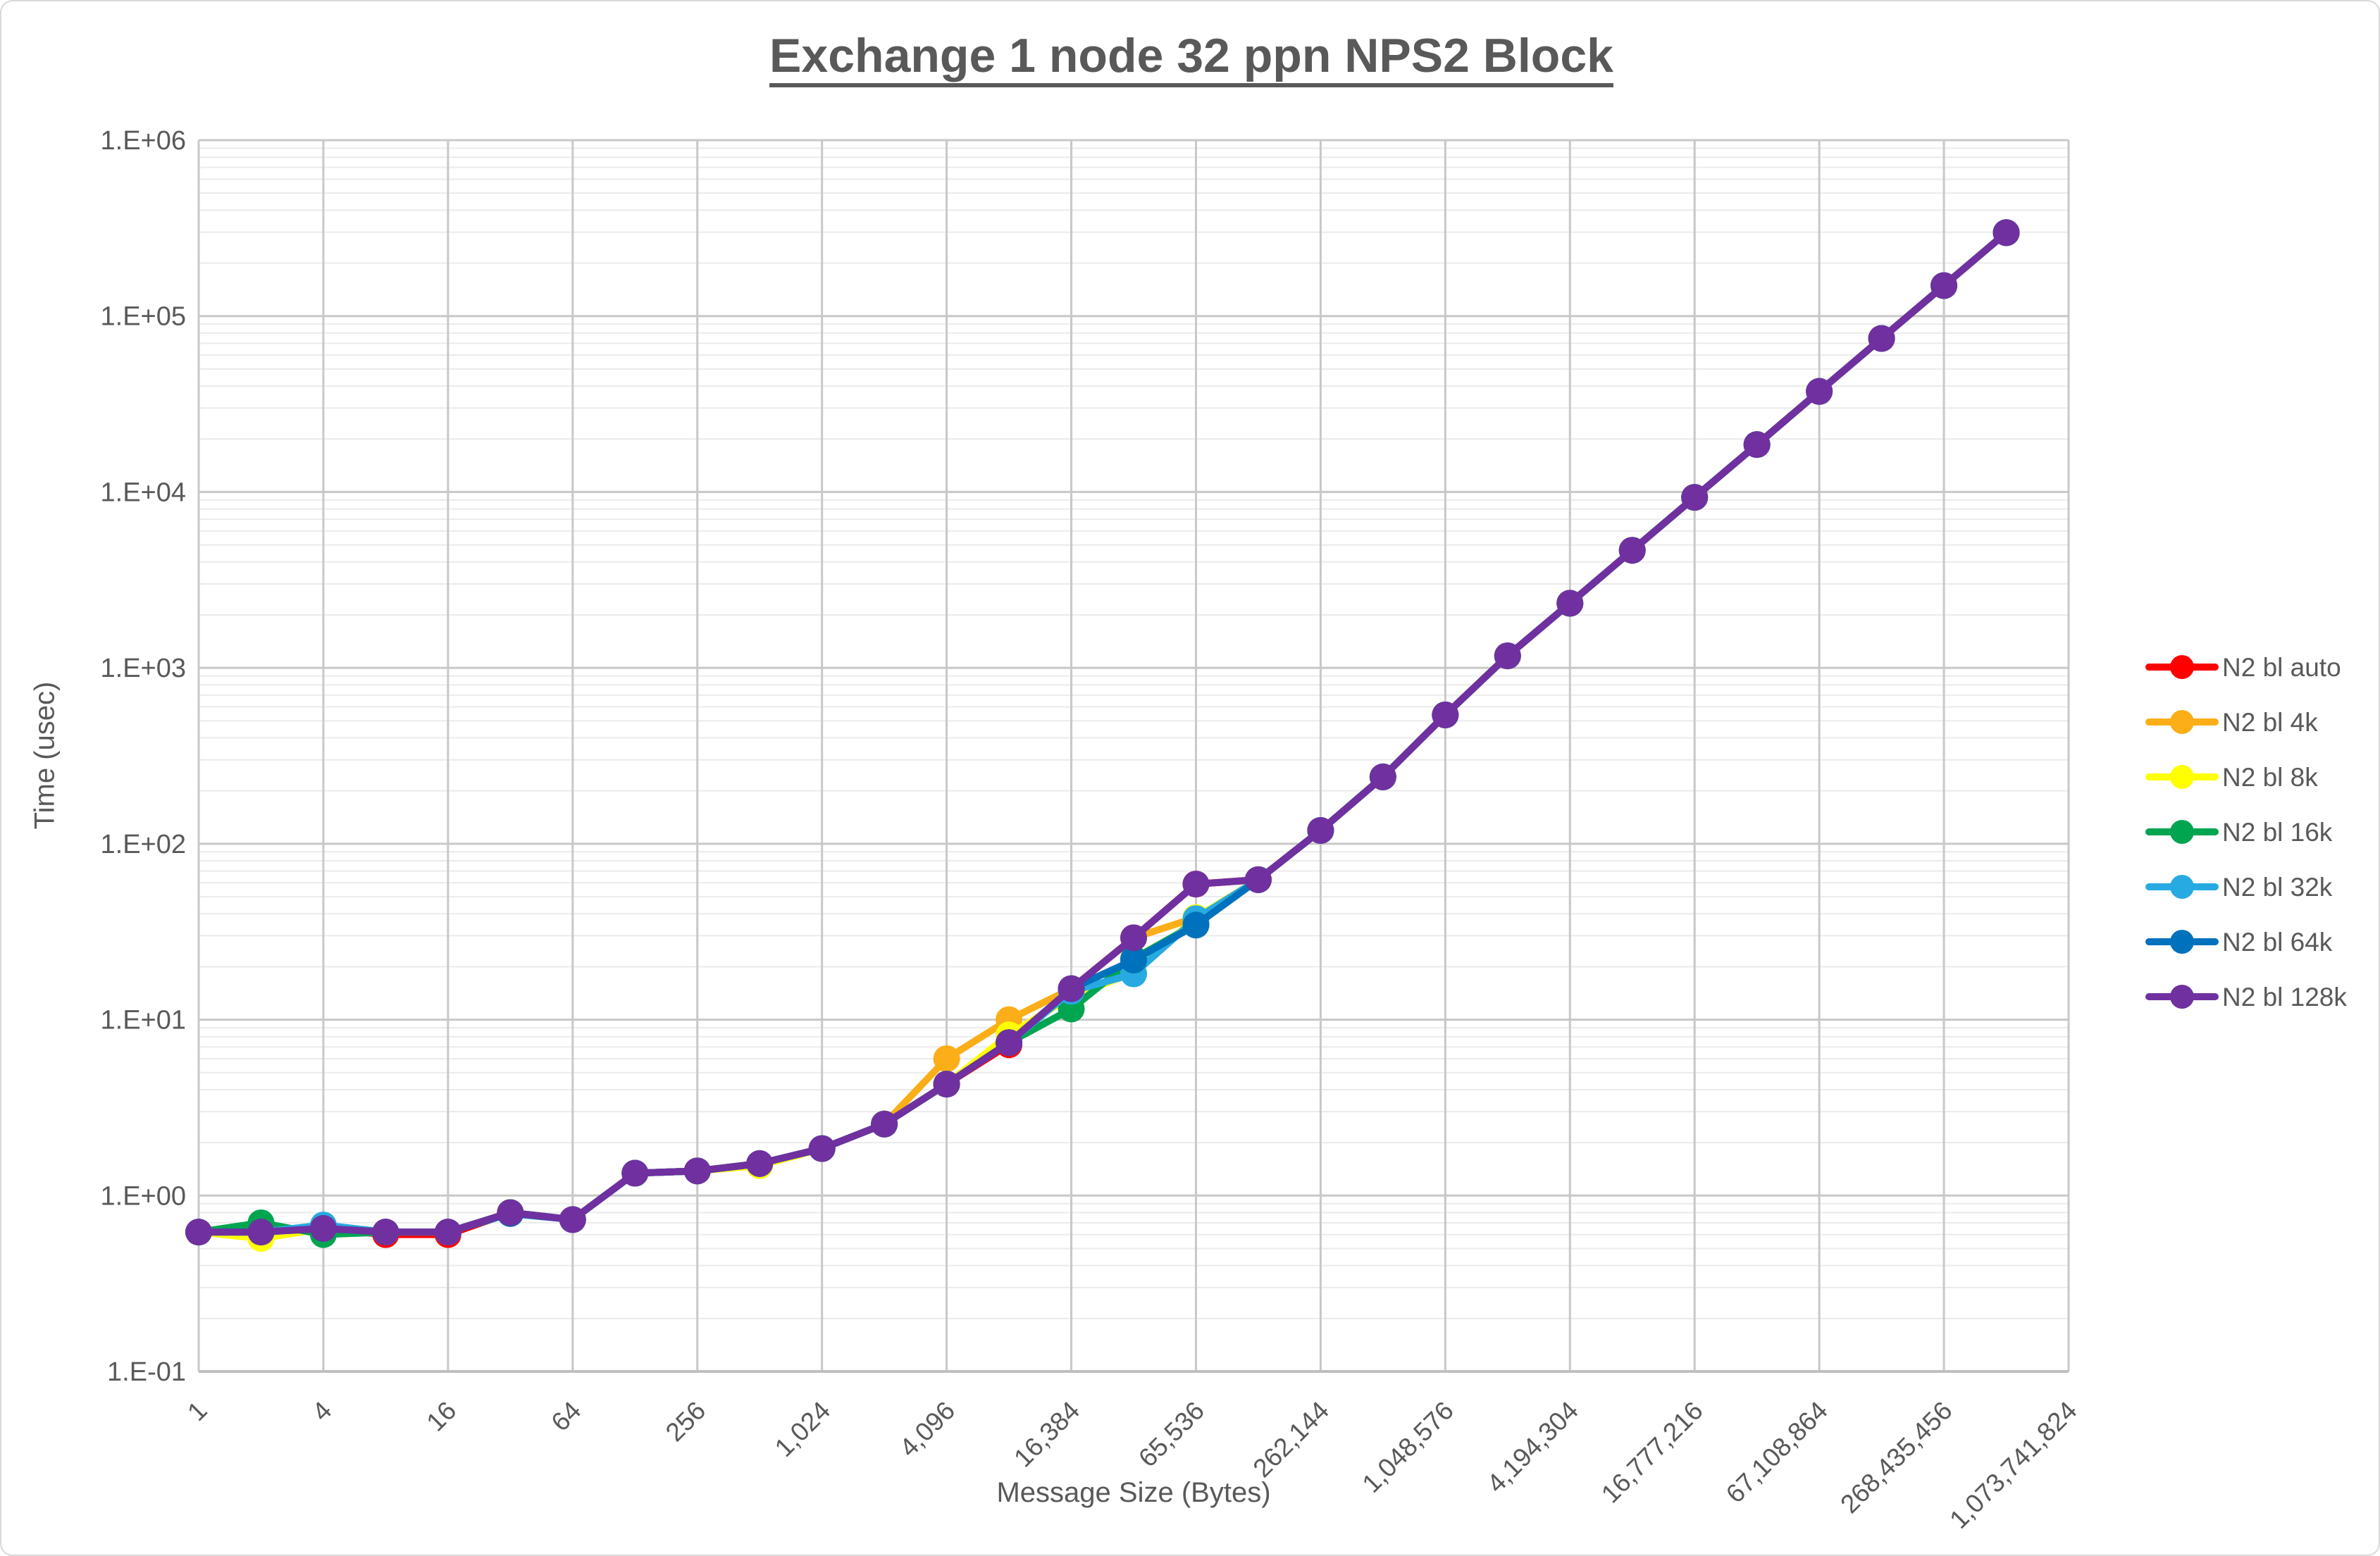 The image size is (2380, 1556). I want to click on x-axis-title: Message Size (Bytes), so click(1133, 1492).